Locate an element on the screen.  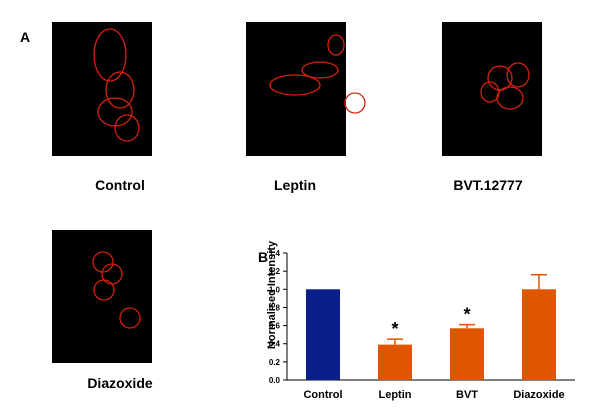
image-caption: Leptin is located at coordinates (295, 185).